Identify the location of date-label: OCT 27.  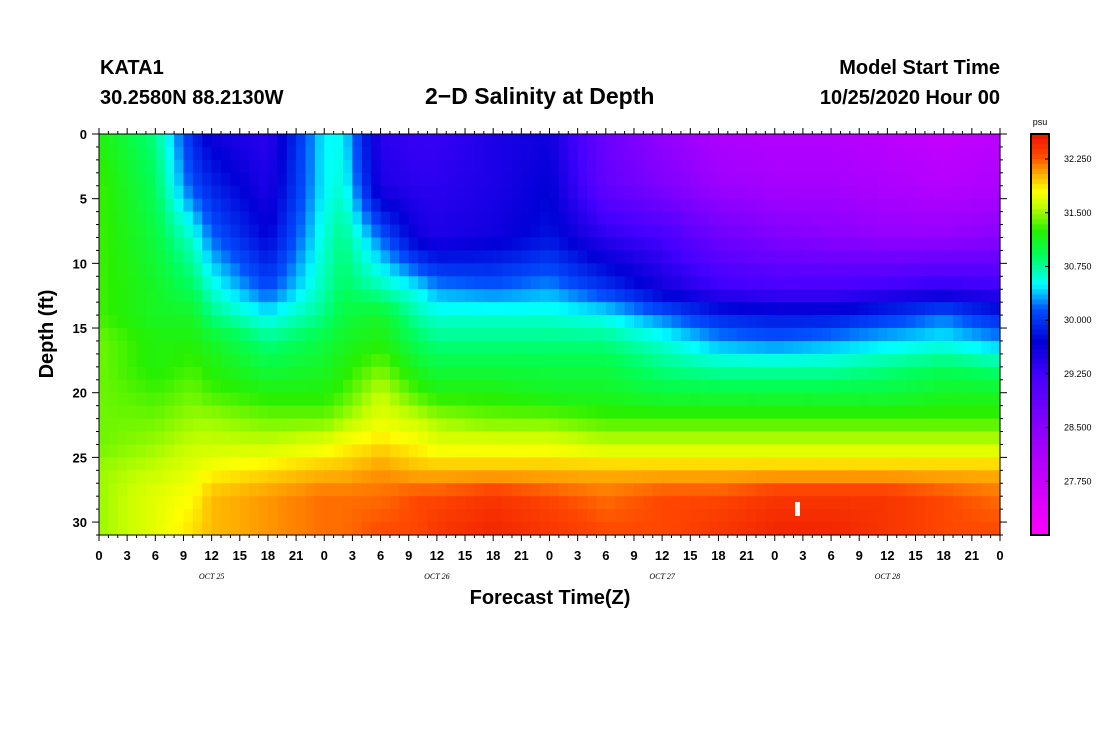
(662, 576).